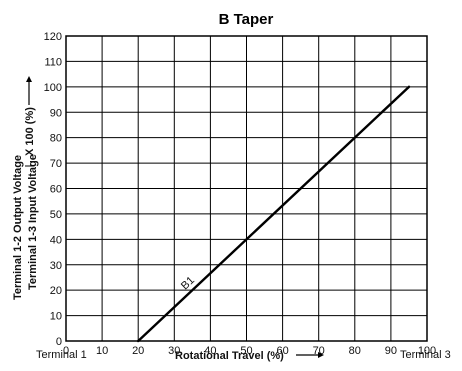  What do you see at coordinates (30, 131) in the screenshot?
I see `y-axis-scale-label: X 100 (%)` at bounding box center [30, 131].